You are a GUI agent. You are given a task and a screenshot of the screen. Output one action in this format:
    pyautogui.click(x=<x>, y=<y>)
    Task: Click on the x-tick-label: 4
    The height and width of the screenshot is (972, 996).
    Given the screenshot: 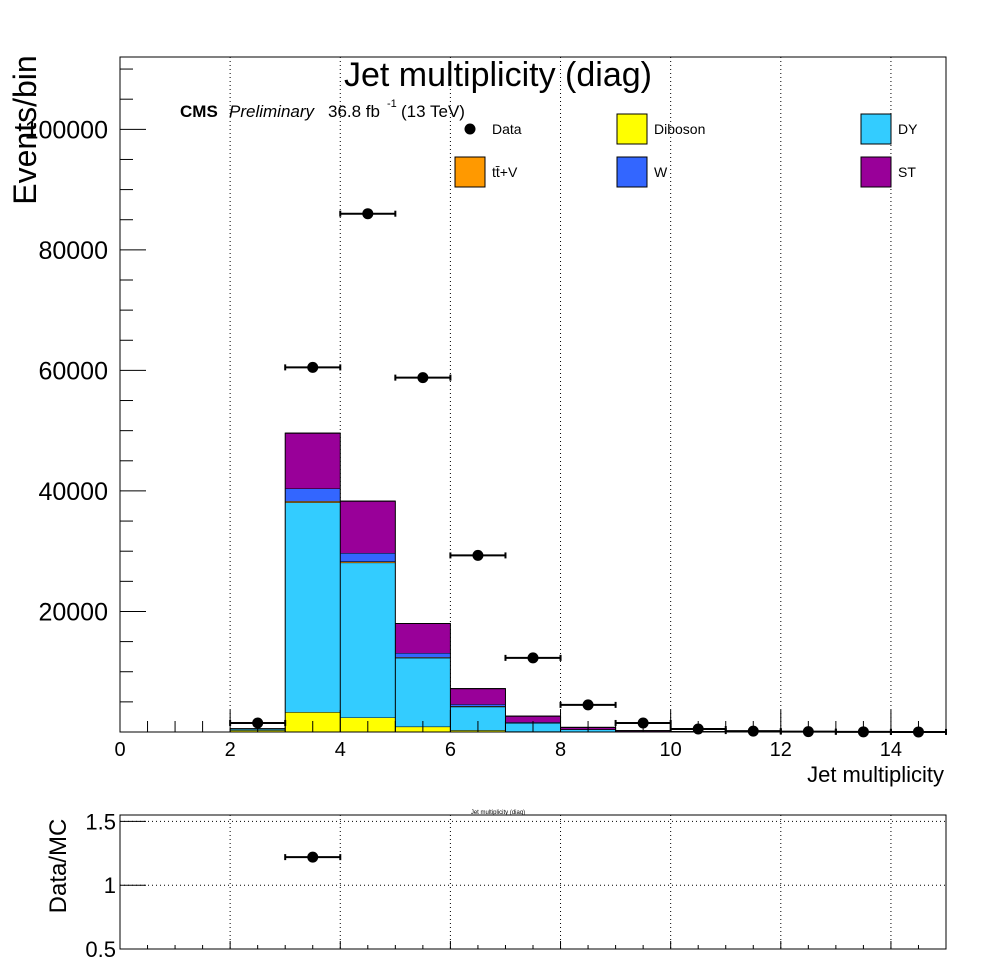 What is the action you would take?
    pyautogui.click(x=340, y=750)
    